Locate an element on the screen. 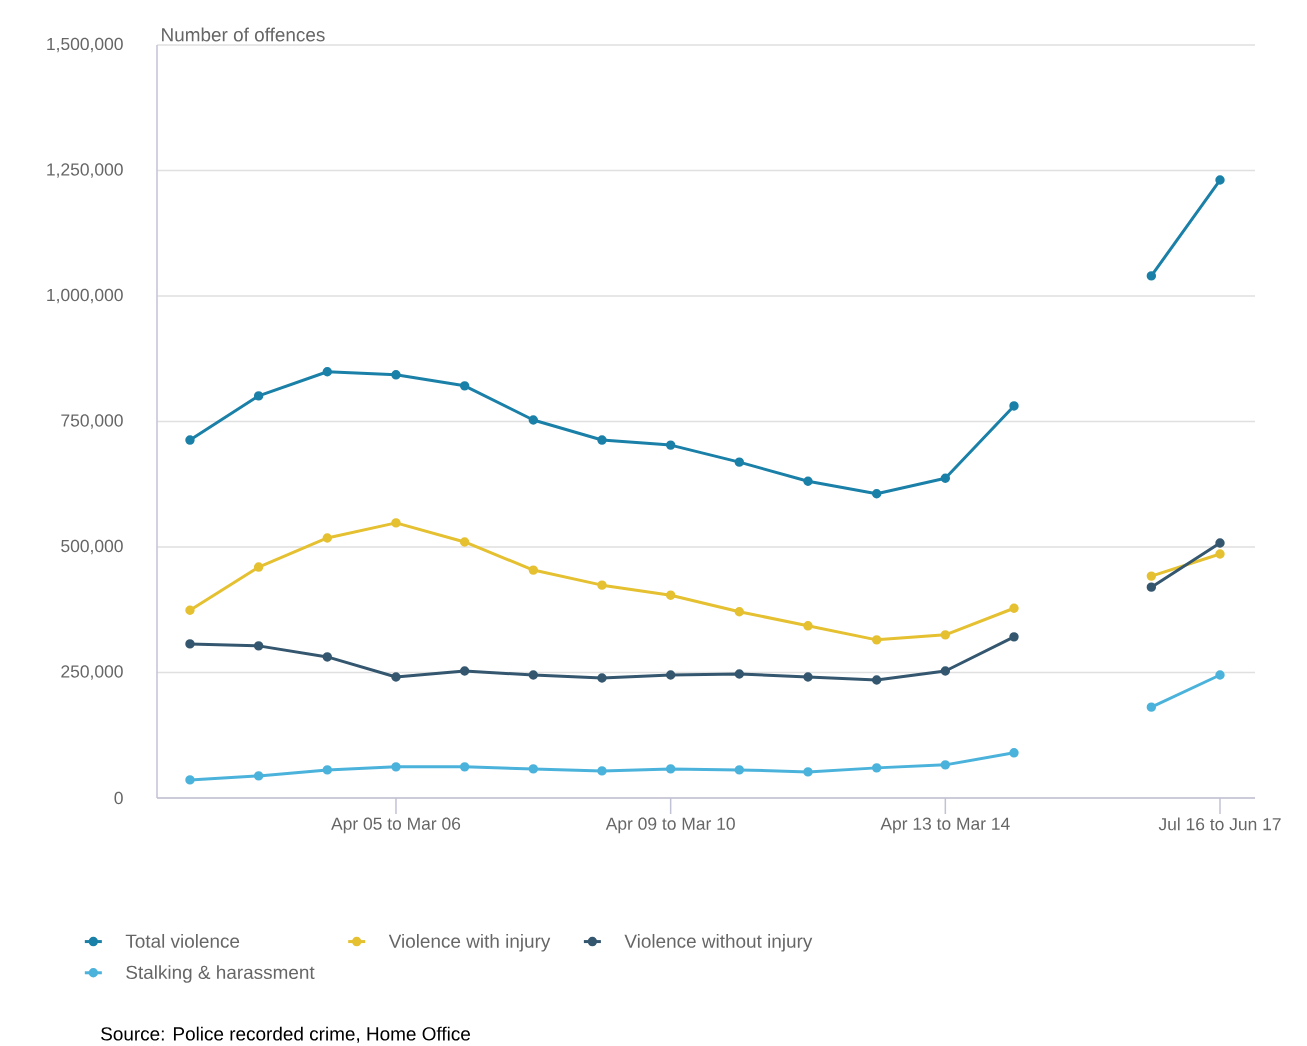 This screenshot has height=1046, width=1307. legend-label: Violence without injury is located at coordinates (718, 942).